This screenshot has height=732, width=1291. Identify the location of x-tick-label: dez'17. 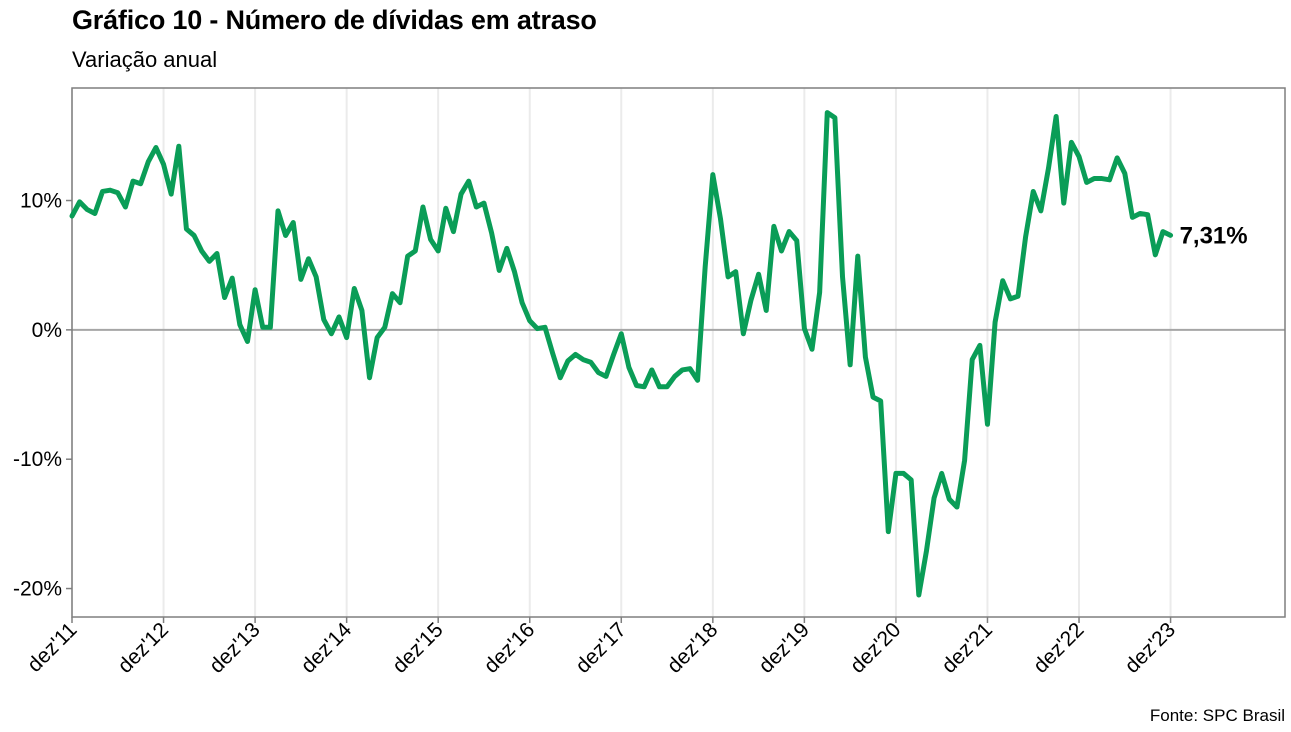
(601, 648).